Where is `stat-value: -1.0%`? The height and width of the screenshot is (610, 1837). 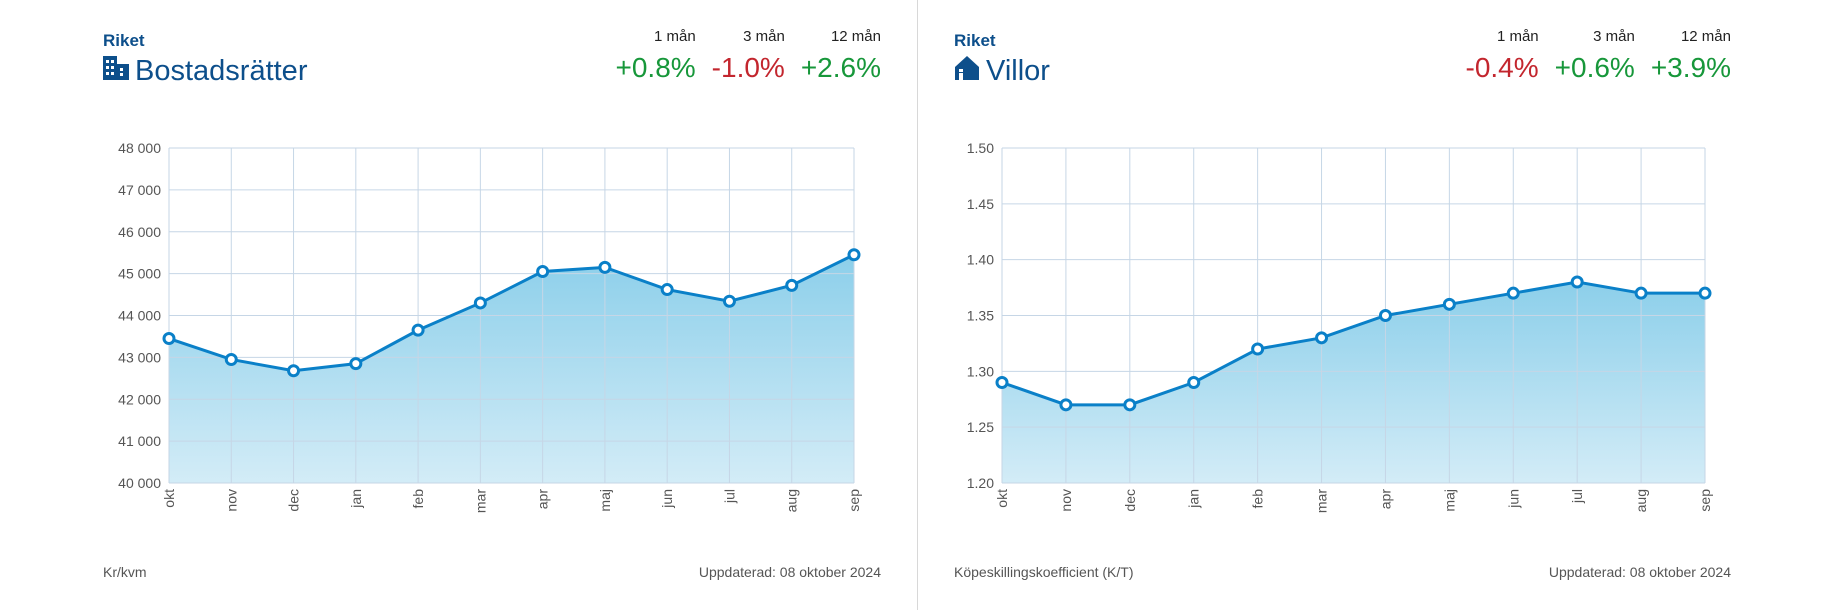 stat-value: -1.0% is located at coordinates (748, 67).